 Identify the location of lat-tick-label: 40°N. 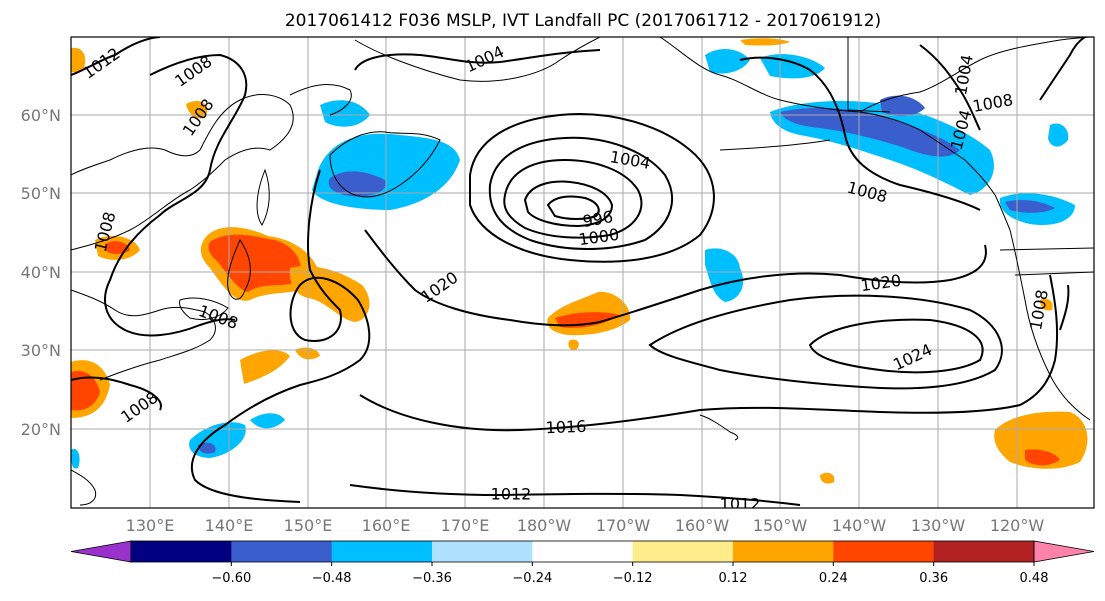
(41, 272).